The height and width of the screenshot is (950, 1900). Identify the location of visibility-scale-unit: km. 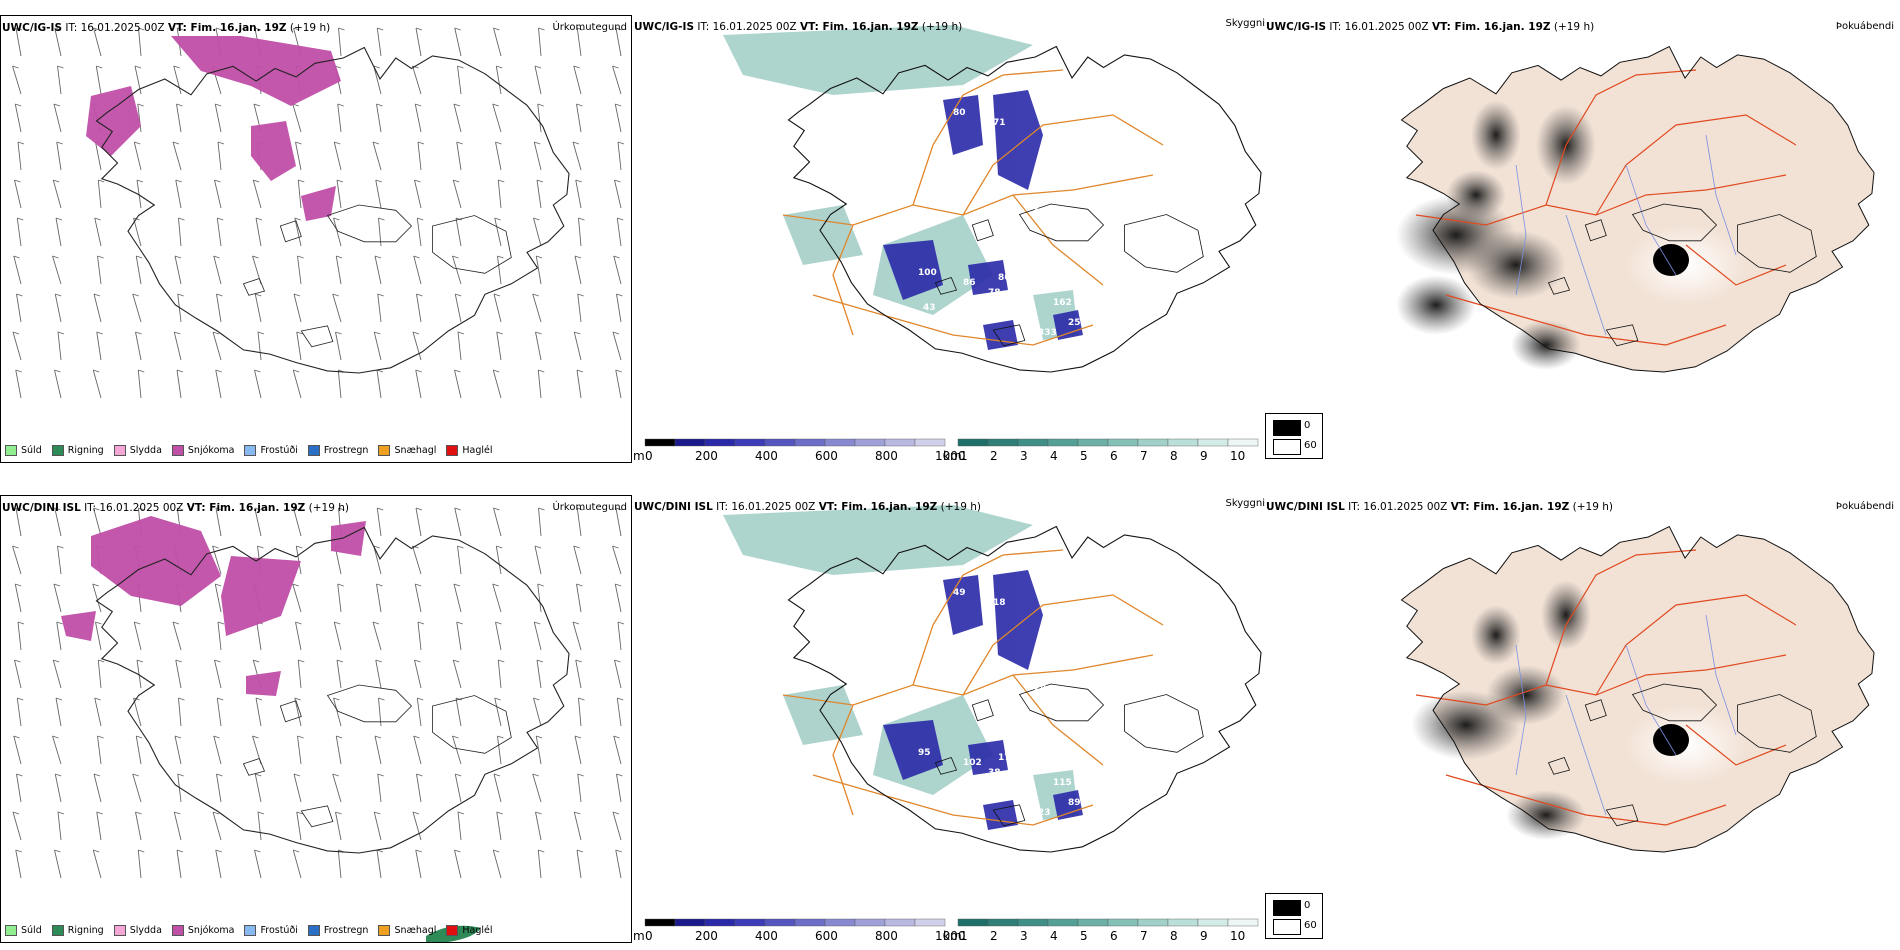
(952, 456).